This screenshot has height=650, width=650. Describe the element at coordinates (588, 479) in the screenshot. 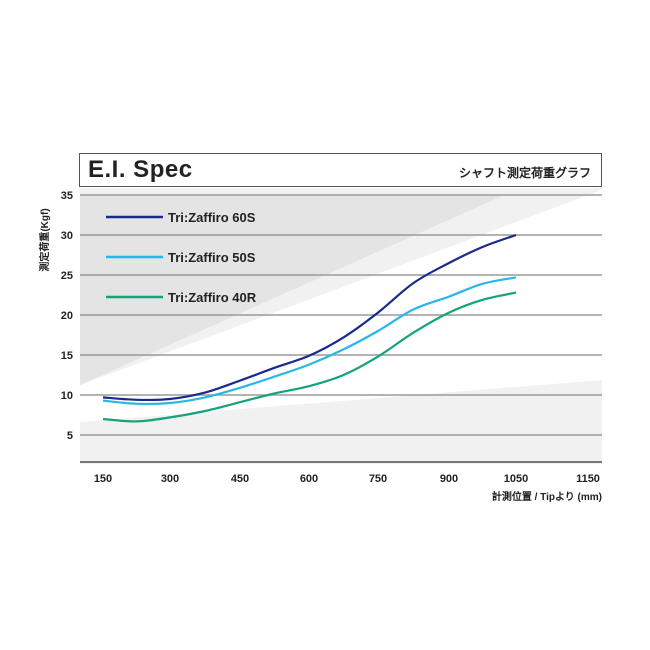

I see `x-tick-label: 1150` at that location.